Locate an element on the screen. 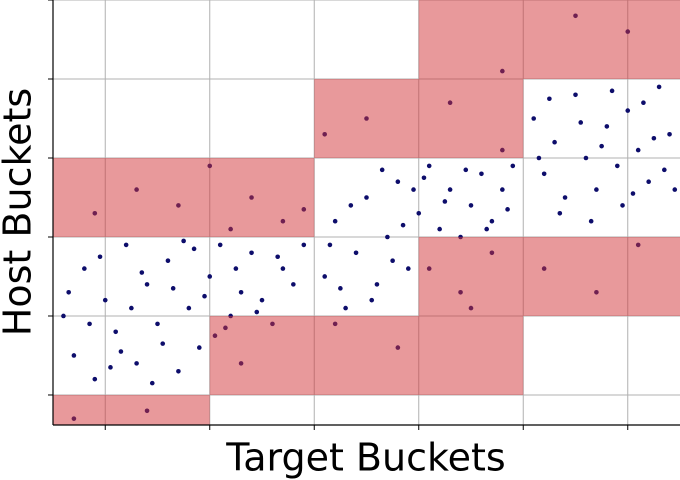 Image resolution: width=680 pixels, height=480 pixels. y-axis-label: Host Buckets is located at coordinates (20, 212).